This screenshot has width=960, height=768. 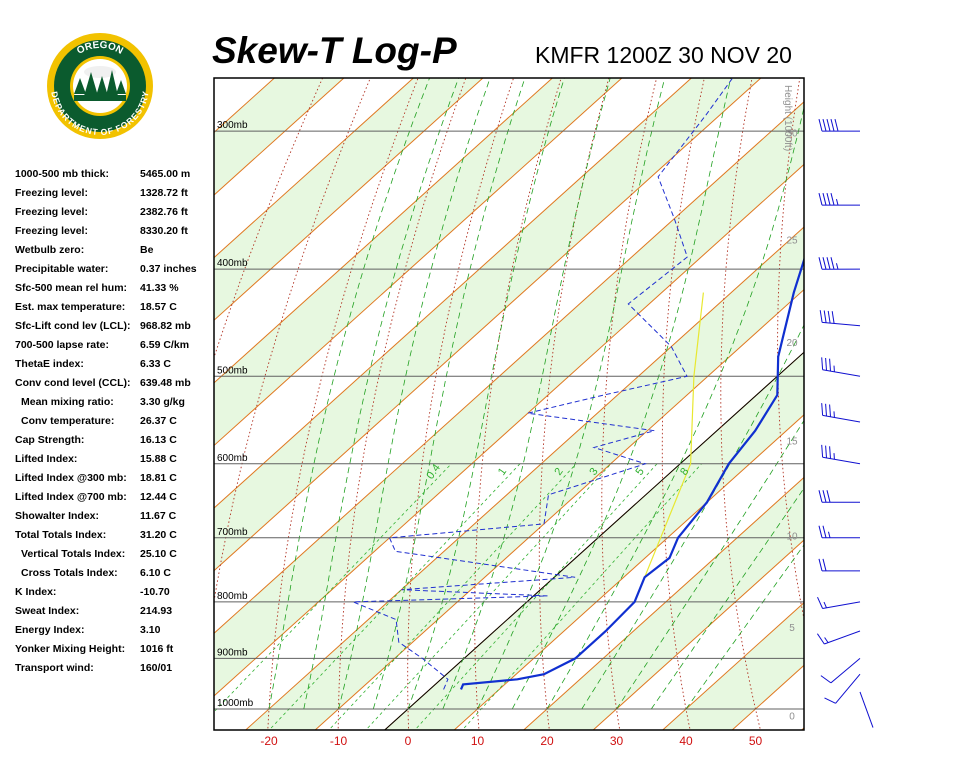 I want to click on svg-text: OREGON, so click(x=100, y=48).